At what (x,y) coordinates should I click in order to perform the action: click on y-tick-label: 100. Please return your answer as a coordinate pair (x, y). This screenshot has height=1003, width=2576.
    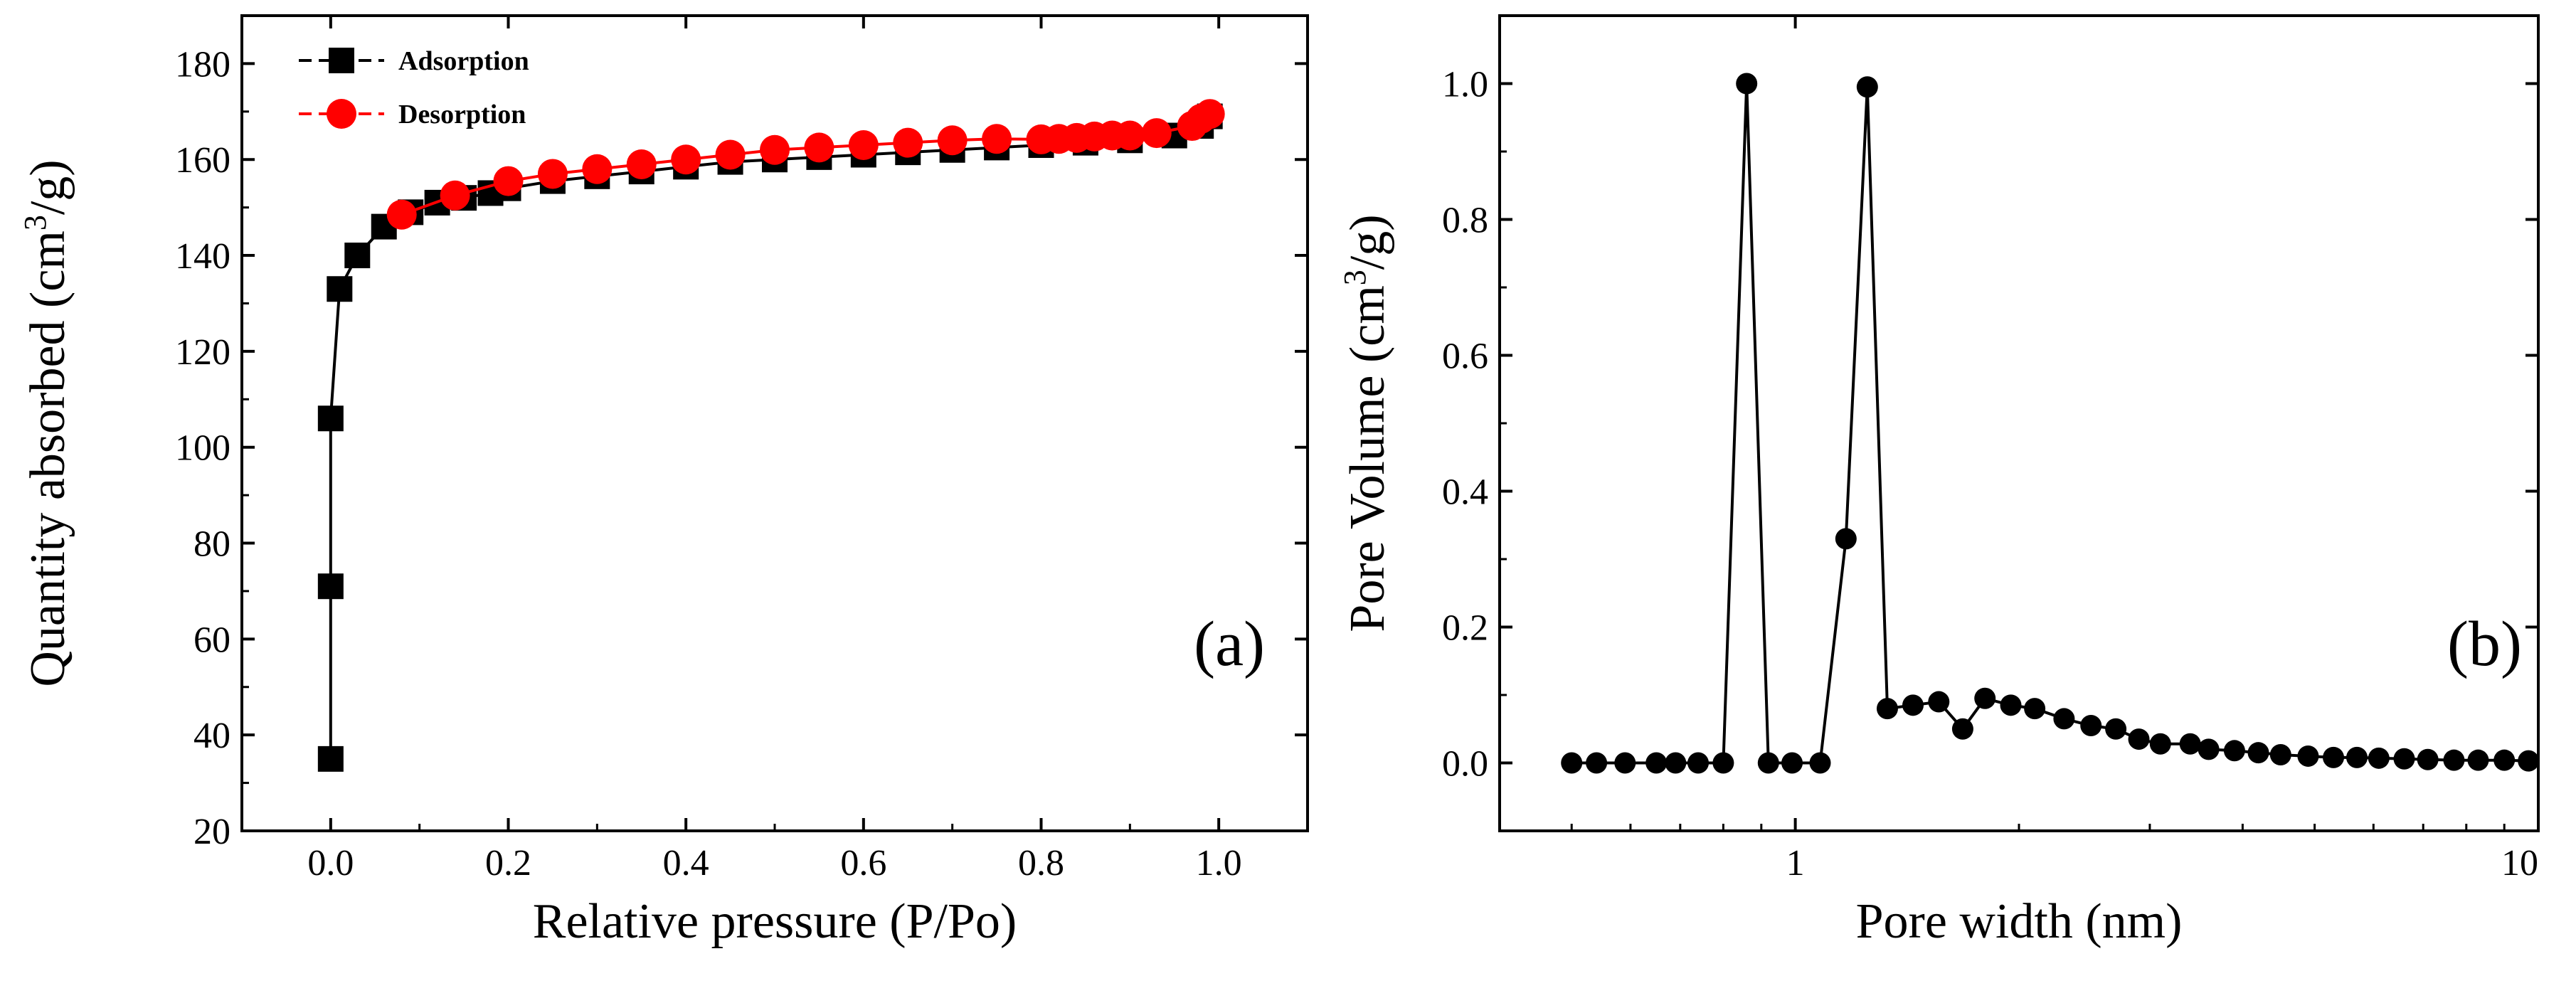
    Looking at the image, I should click on (203, 448).